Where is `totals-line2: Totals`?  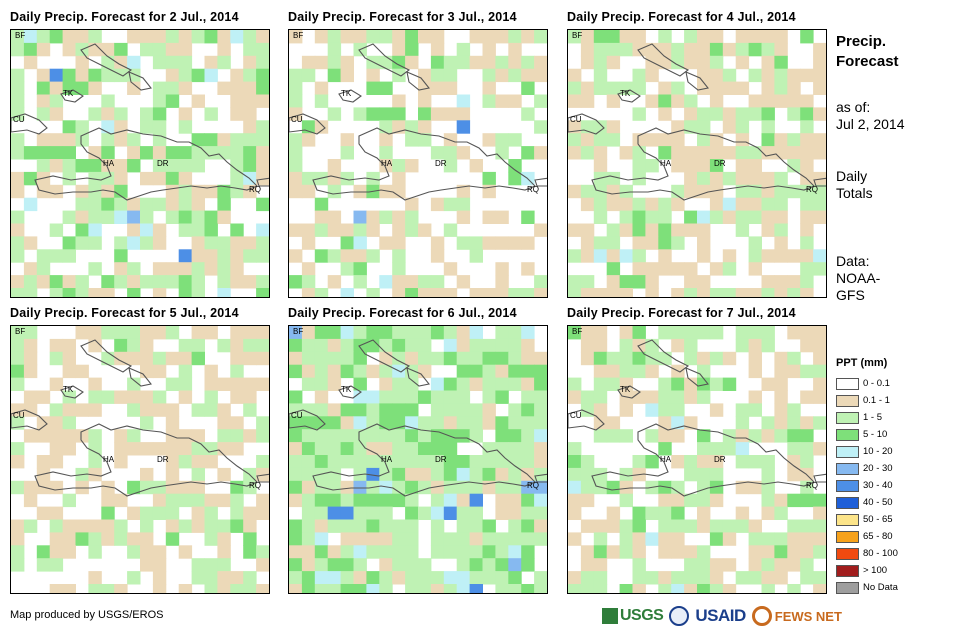
totals-line2: Totals is located at coordinates (854, 193).